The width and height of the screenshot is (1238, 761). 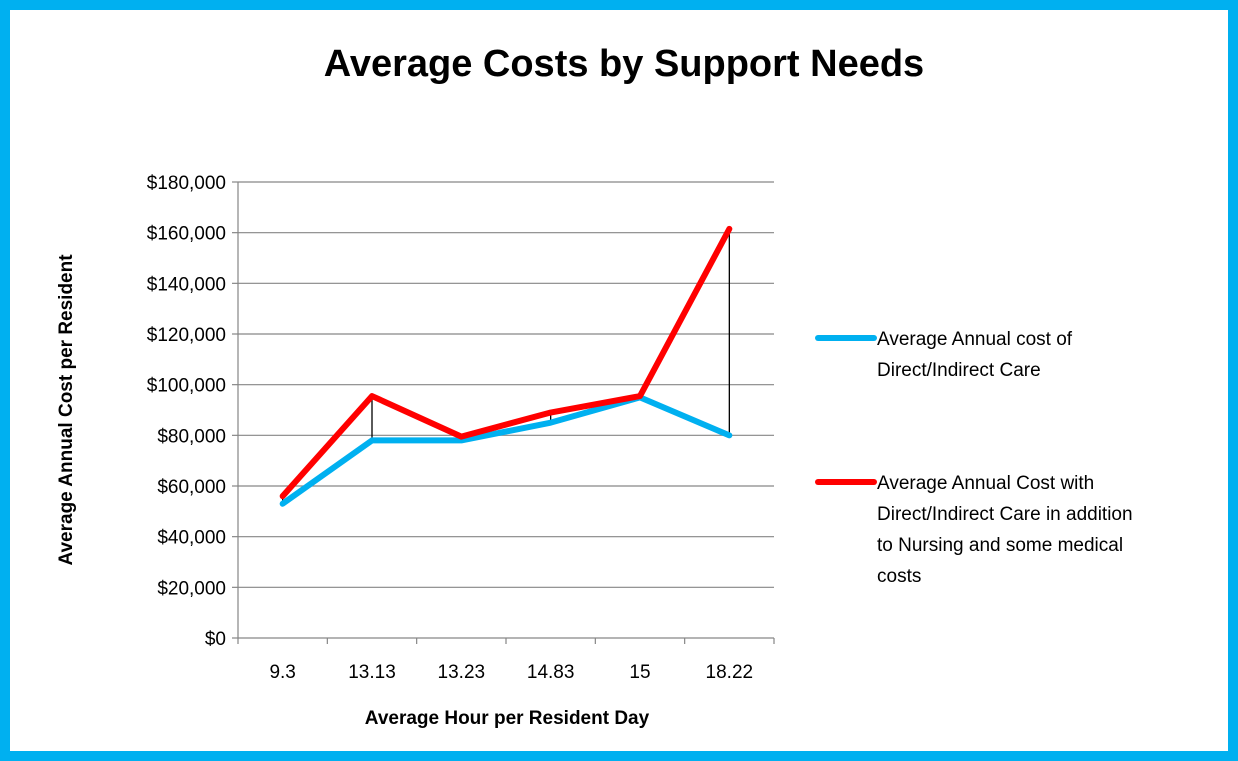 I want to click on y-tick-label: $140,000, so click(x=186, y=284).